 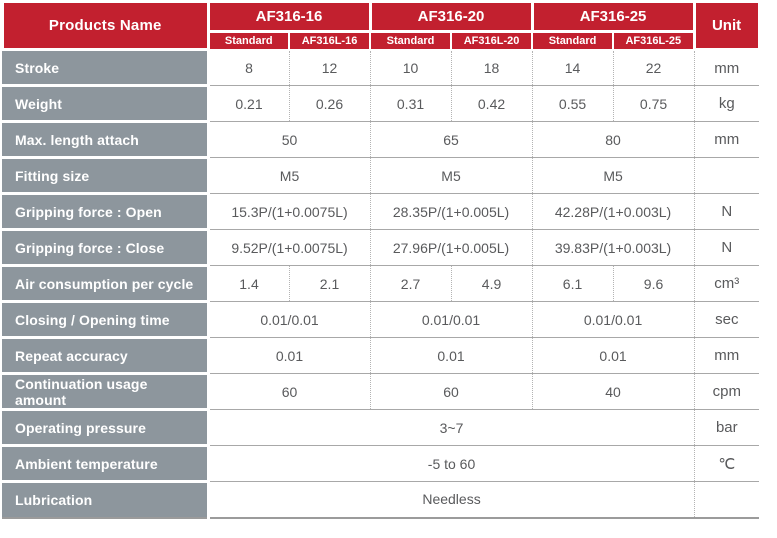 I want to click on spec-row-ambient-temperature: Ambient temperature -5 to 60 ℃, so click(x=381, y=464).